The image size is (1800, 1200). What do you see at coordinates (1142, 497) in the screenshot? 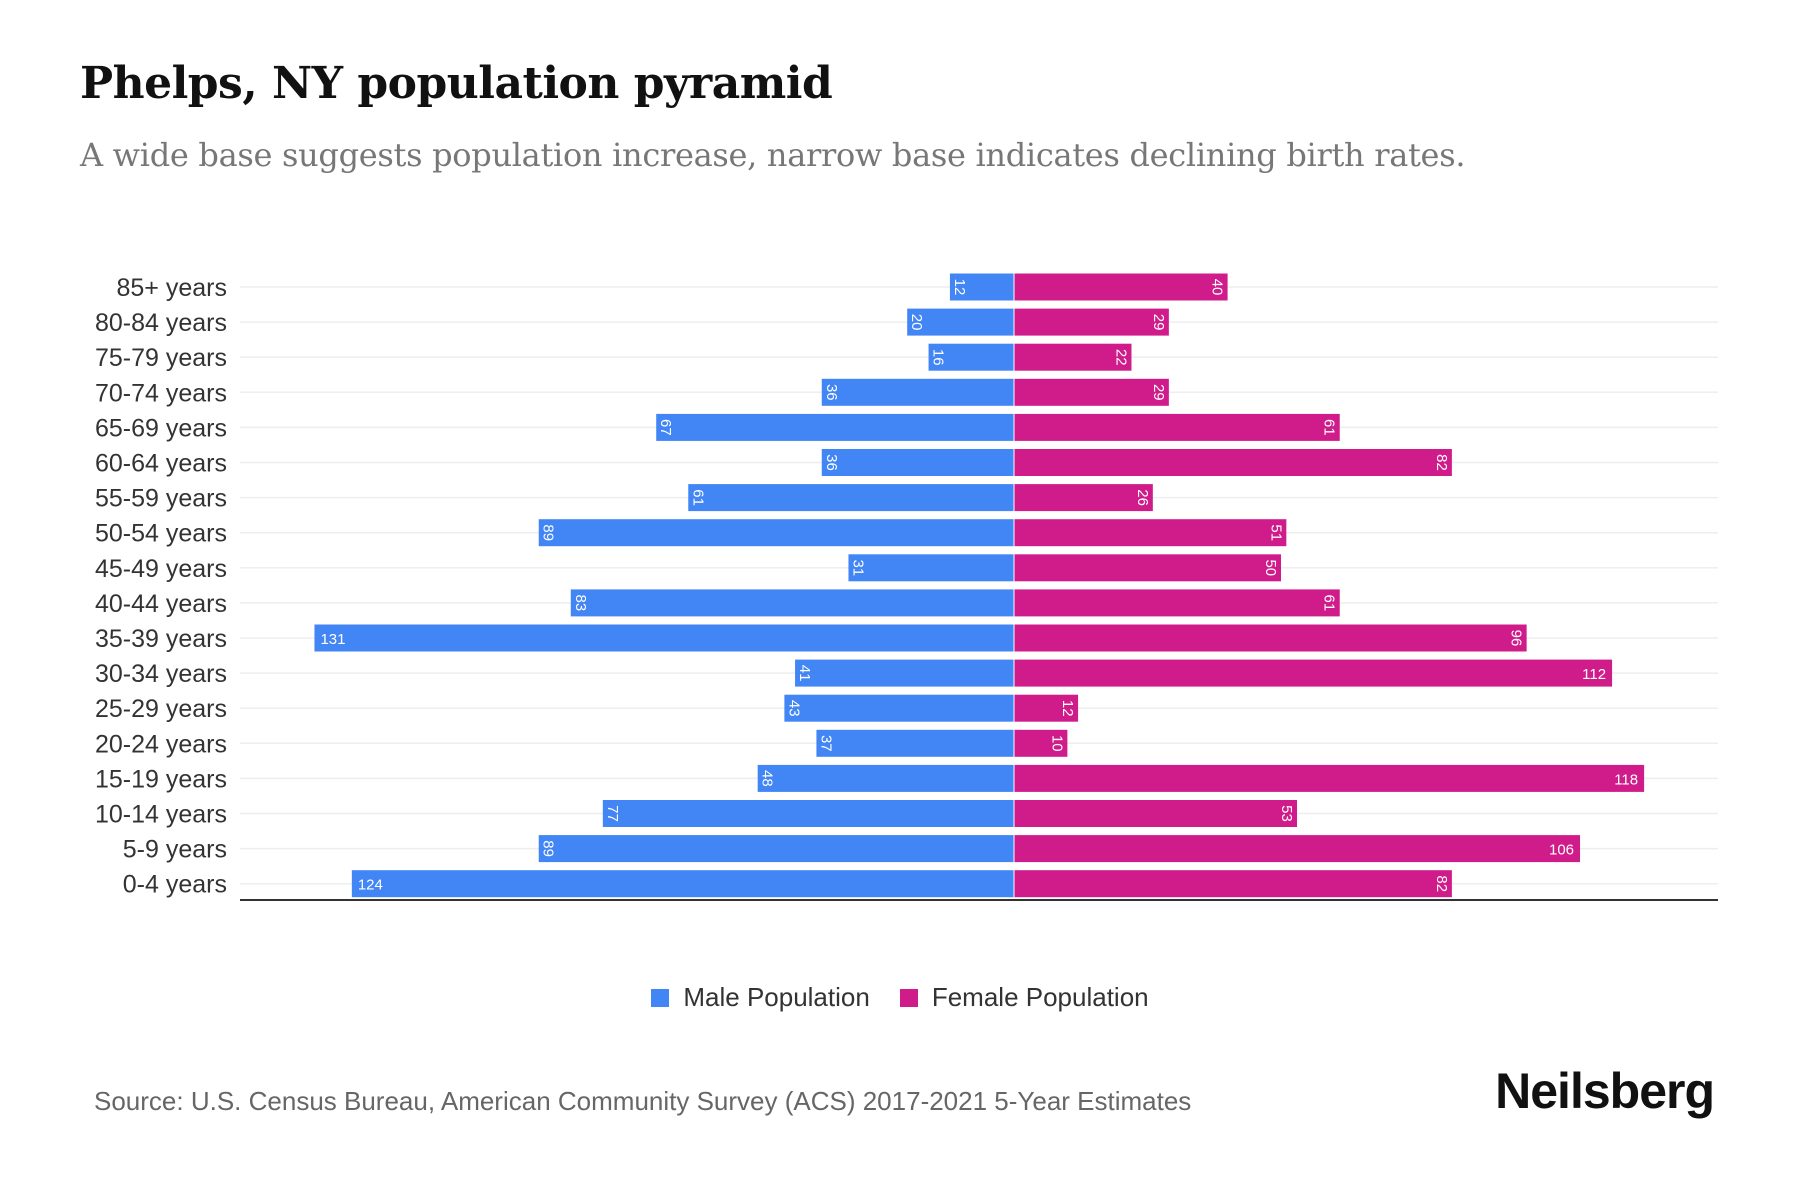
I see `data-label: 26` at bounding box center [1142, 497].